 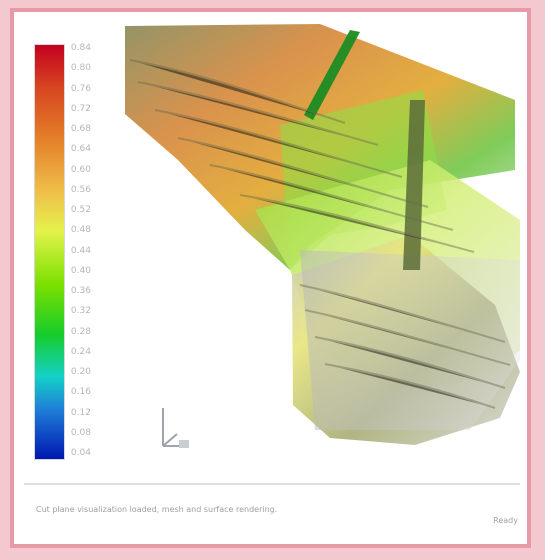 What do you see at coordinates (80, 88) in the screenshot?
I see `legend-tick: 0.76` at bounding box center [80, 88].